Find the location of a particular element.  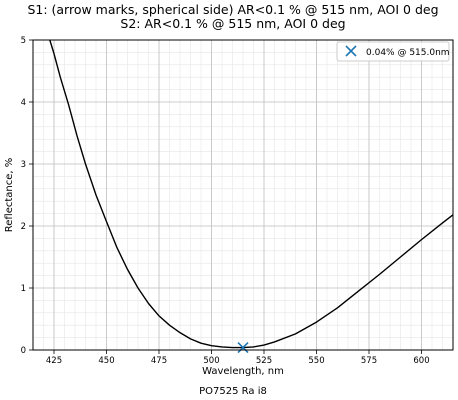

y-tick-label: 2 is located at coordinates (23, 227).